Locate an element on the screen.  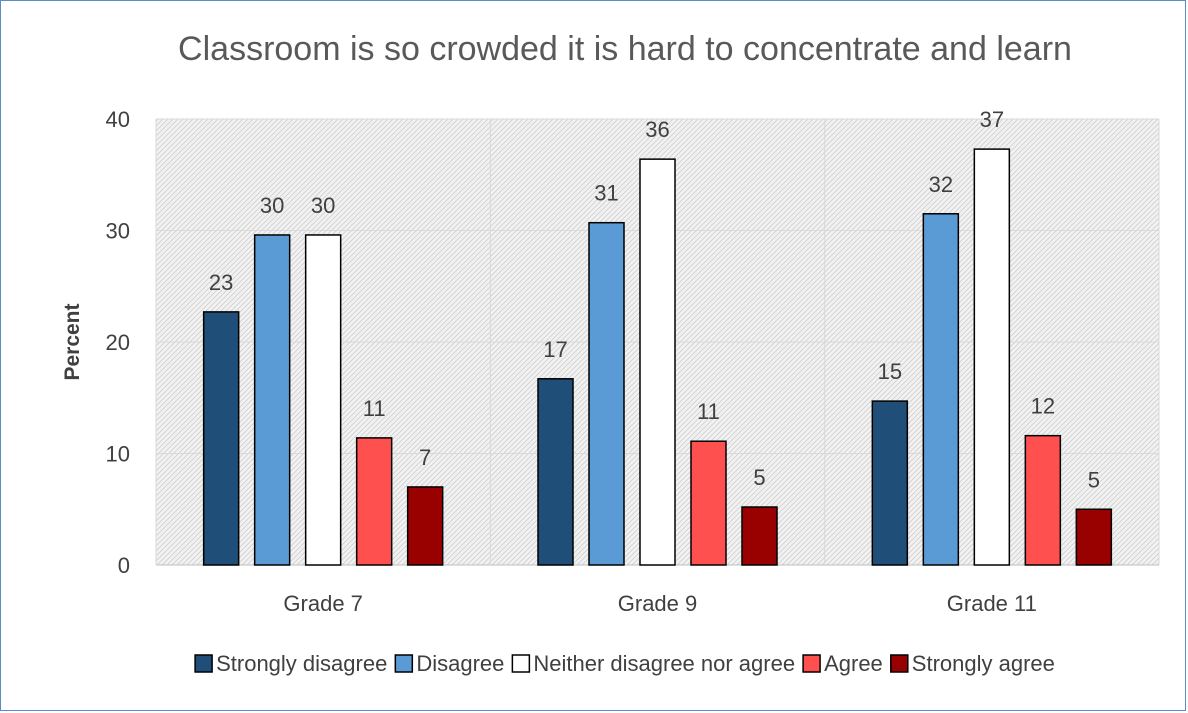
legend-label: Agree is located at coordinates (853, 663).